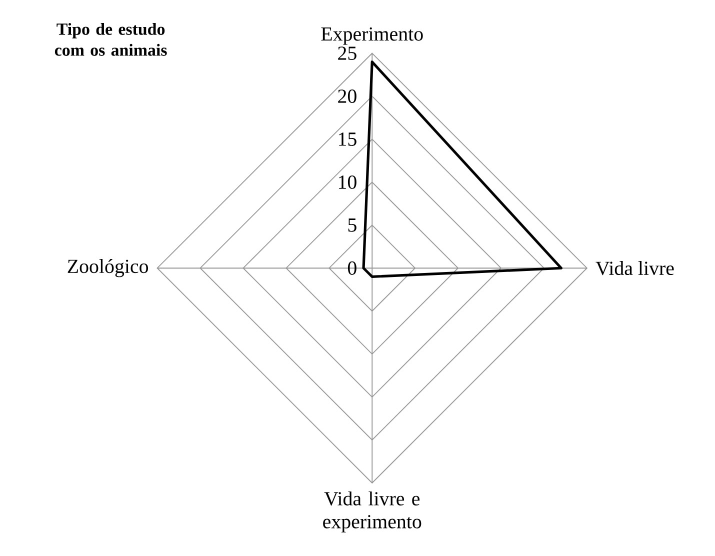 The height and width of the screenshot is (556, 715). Describe the element at coordinates (352, 268) in the screenshot. I see `y-tick-label: 0` at that location.